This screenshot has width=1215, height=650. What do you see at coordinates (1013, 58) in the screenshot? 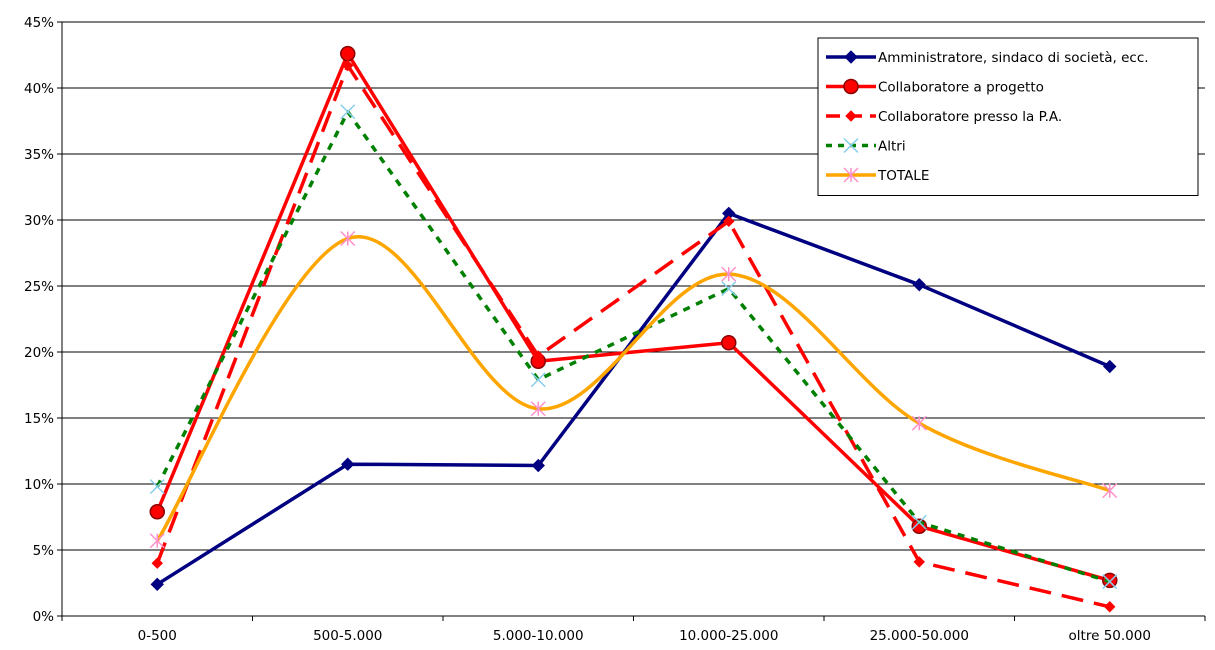
I see `legend-label: Amministratore, sindaco di società, ecc.` at bounding box center [1013, 58].